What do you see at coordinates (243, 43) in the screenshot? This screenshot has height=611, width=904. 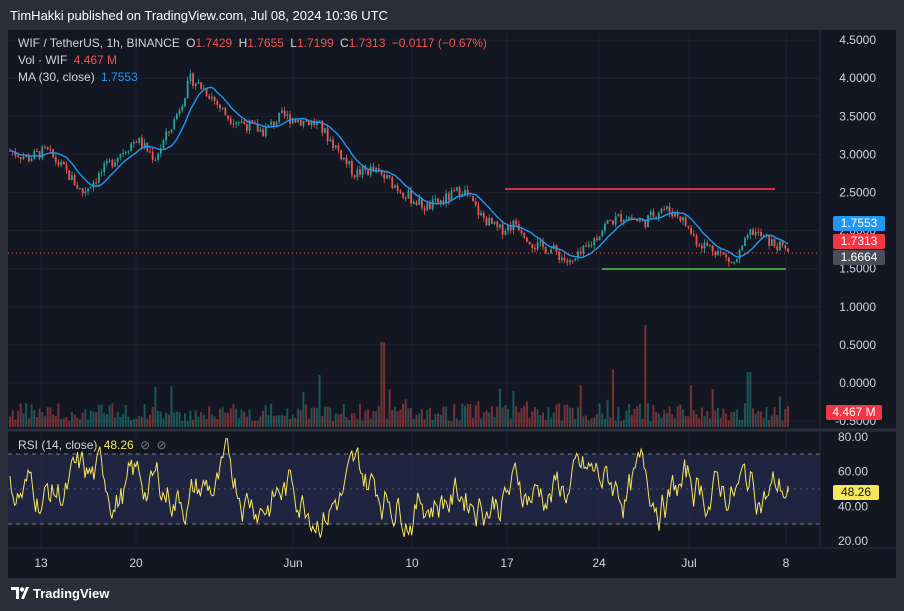 I see `high-label: H` at bounding box center [243, 43].